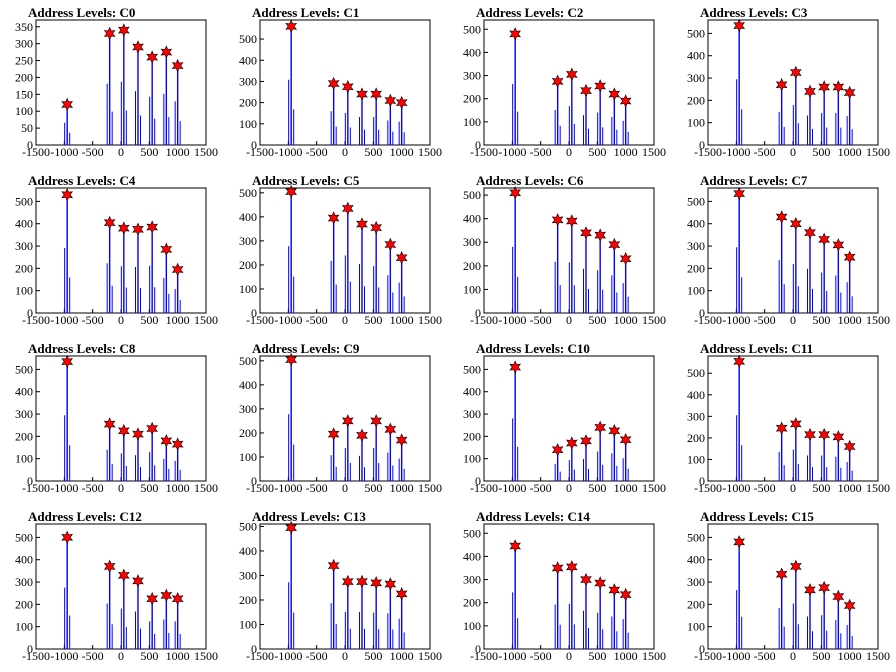 The image size is (896, 672). What do you see at coordinates (736, 152) in the screenshot?
I see `x-tick-label: -1000` at bounding box center [736, 152].